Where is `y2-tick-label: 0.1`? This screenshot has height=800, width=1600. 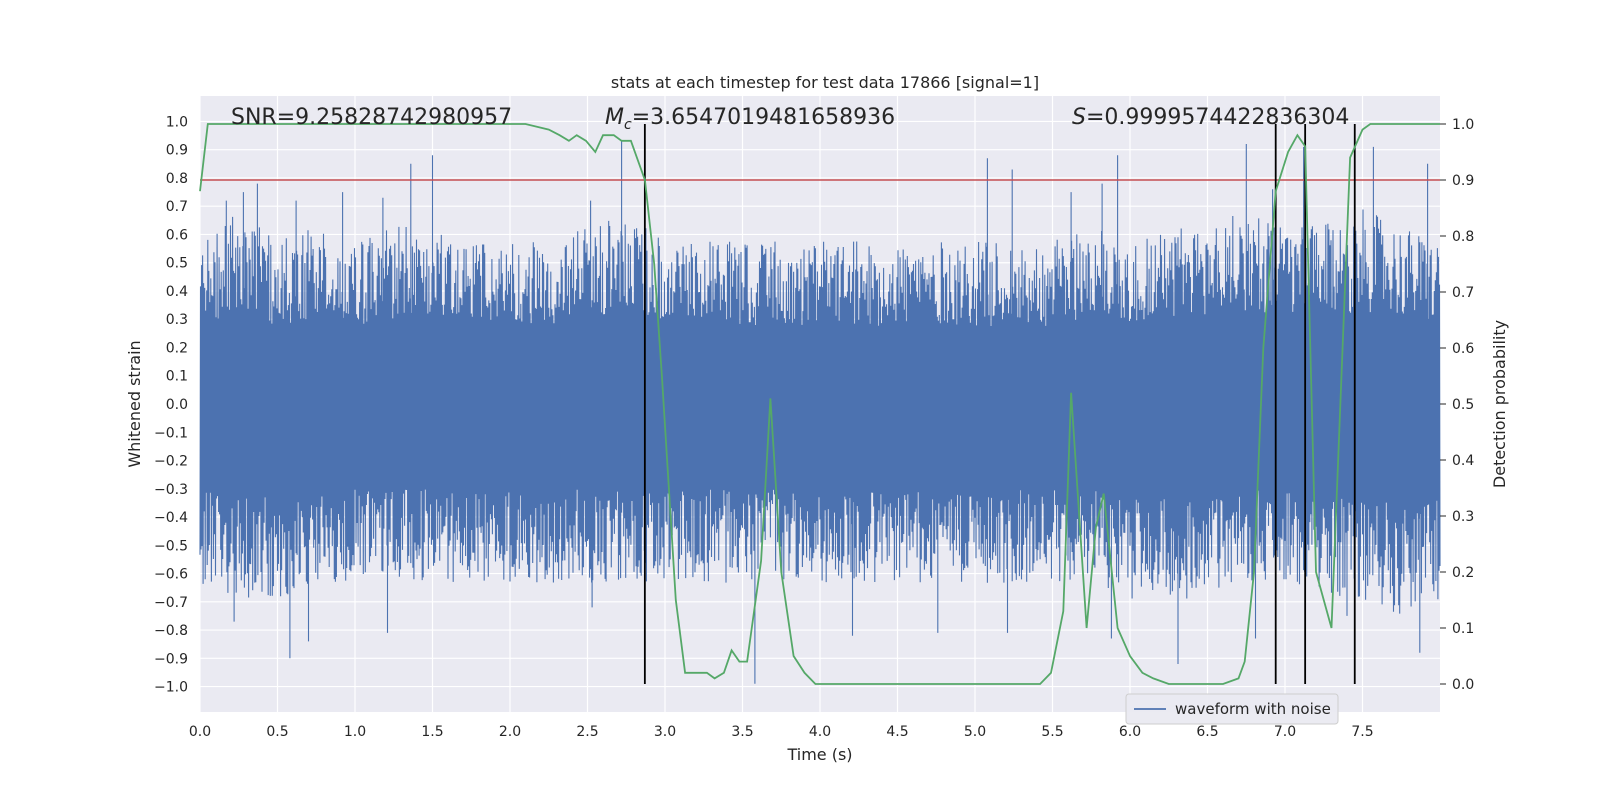 y2-tick-label: 0.1 is located at coordinates (1463, 629).